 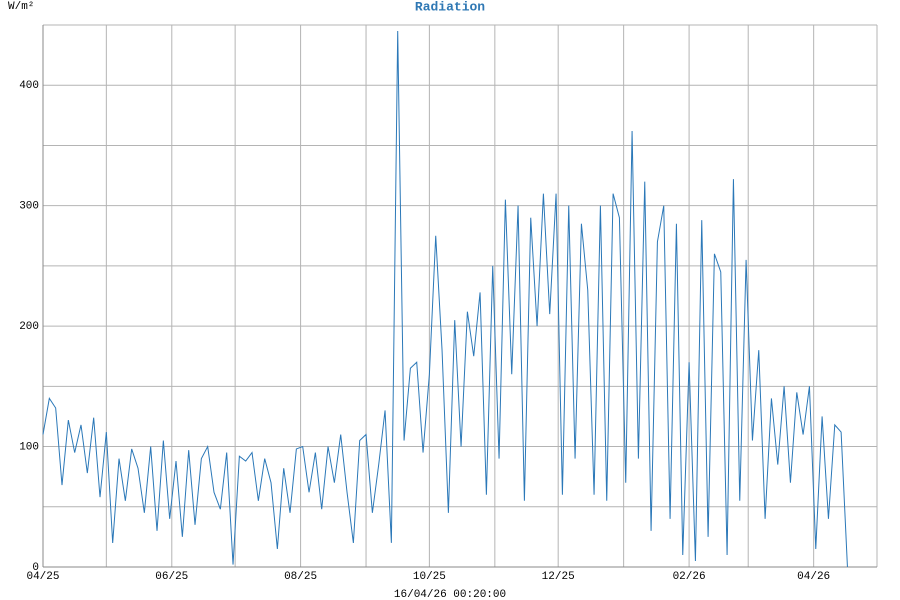 I want to click on x-tick-label: 08/25, so click(x=300, y=577).